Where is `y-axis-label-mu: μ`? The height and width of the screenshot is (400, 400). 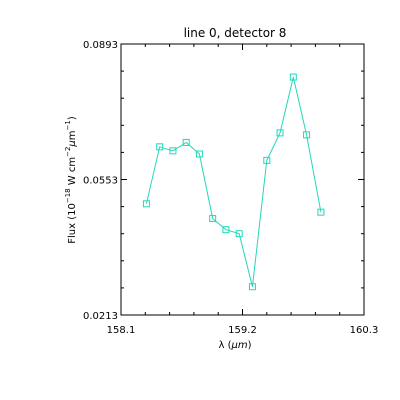
y-axis-label-mu: μ is located at coordinates (72, 143).